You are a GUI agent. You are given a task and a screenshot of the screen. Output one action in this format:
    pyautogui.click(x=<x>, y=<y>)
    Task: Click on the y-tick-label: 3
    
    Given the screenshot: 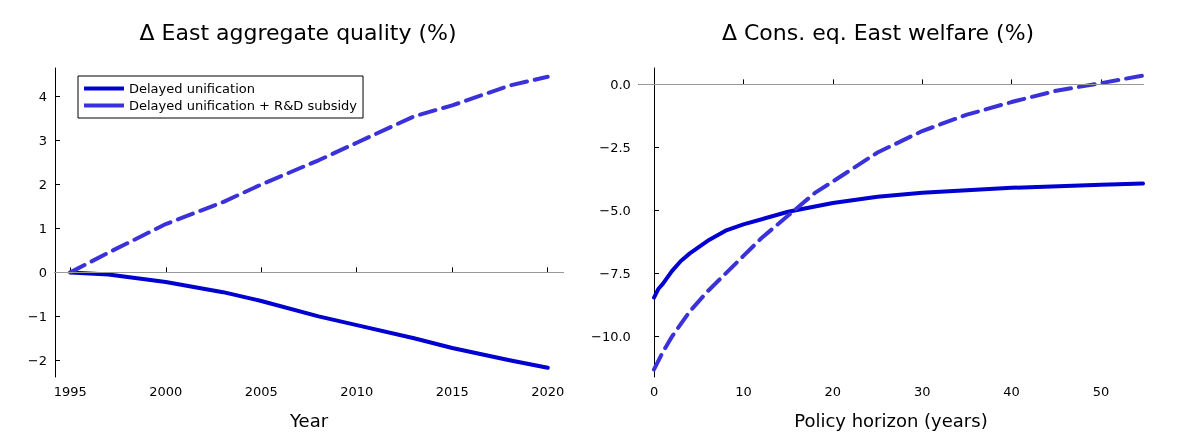 What is the action you would take?
    pyautogui.click(x=42, y=141)
    